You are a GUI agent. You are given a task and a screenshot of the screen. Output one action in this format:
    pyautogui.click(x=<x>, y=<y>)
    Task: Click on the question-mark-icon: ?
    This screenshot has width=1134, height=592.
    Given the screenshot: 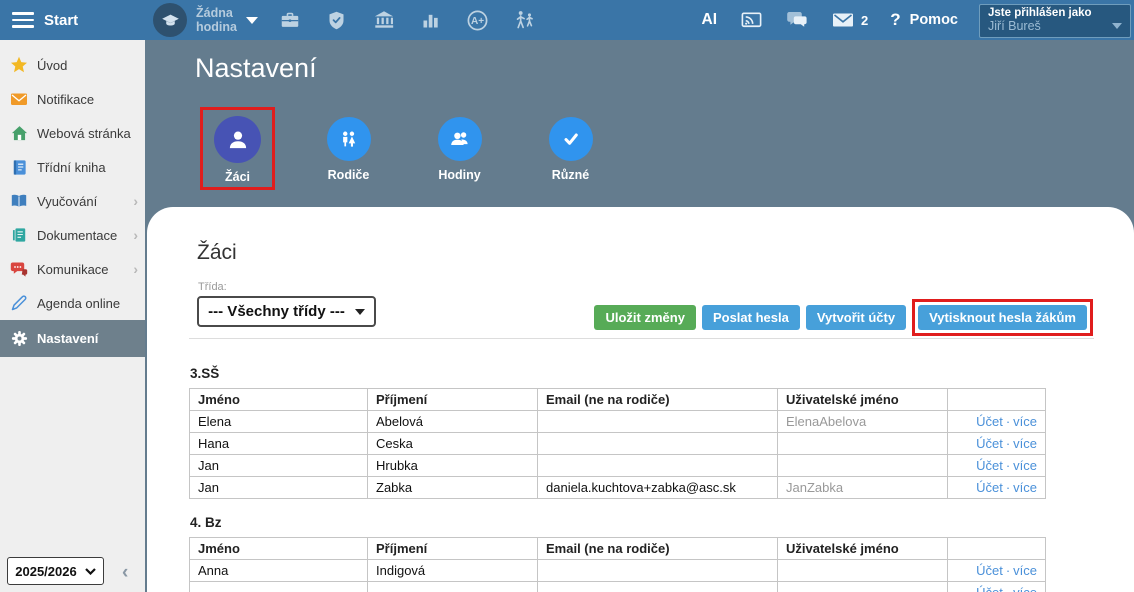 What is the action you would take?
    pyautogui.click(x=895, y=19)
    